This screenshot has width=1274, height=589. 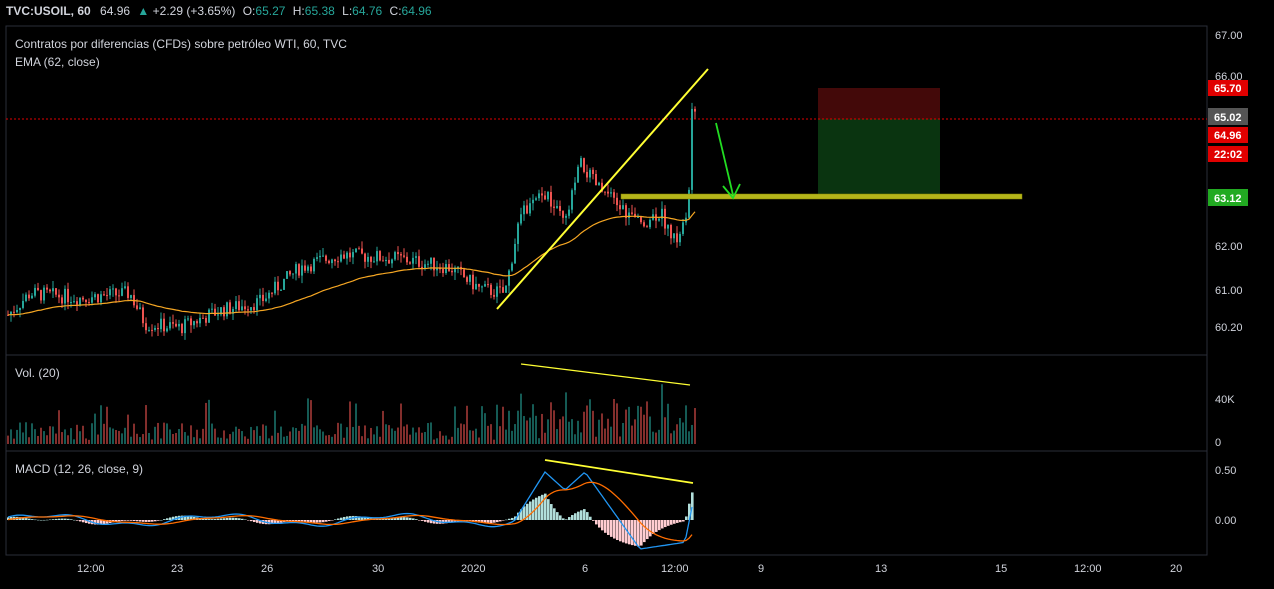 What do you see at coordinates (416, 11) in the screenshot?
I see `close-value: 64.96` at bounding box center [416, 11].